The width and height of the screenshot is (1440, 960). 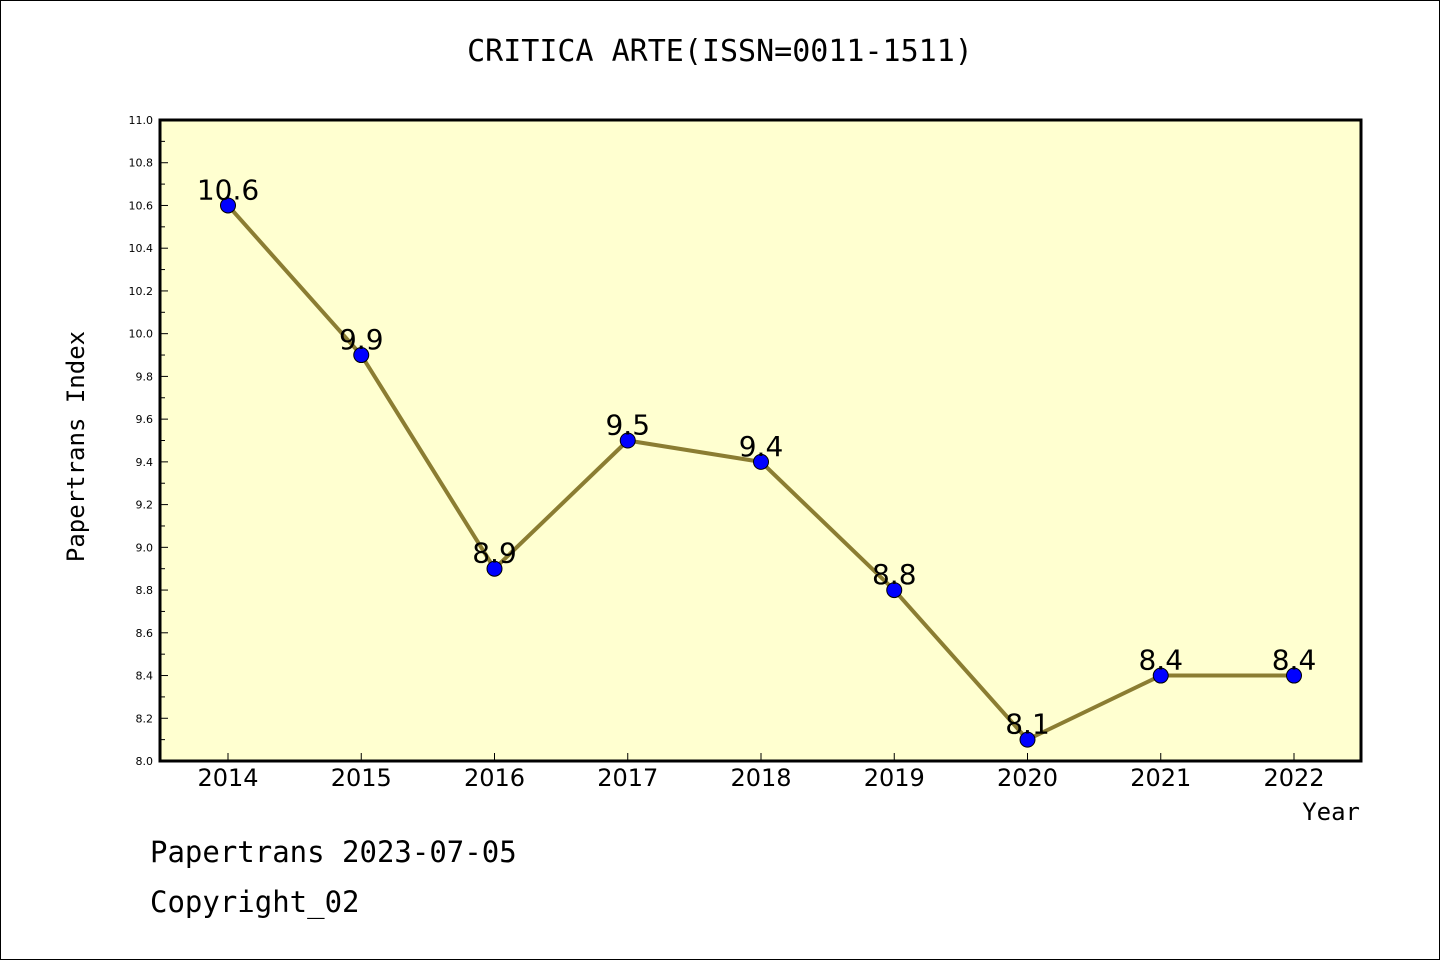 I want to click on footer-date: Papertrans 2023-07-05, so click(x=333, y=852).